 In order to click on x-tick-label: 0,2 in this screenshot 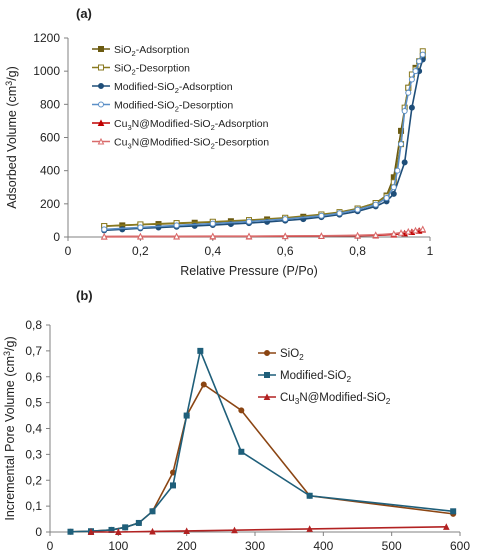, I will do `click(140, 251)`.